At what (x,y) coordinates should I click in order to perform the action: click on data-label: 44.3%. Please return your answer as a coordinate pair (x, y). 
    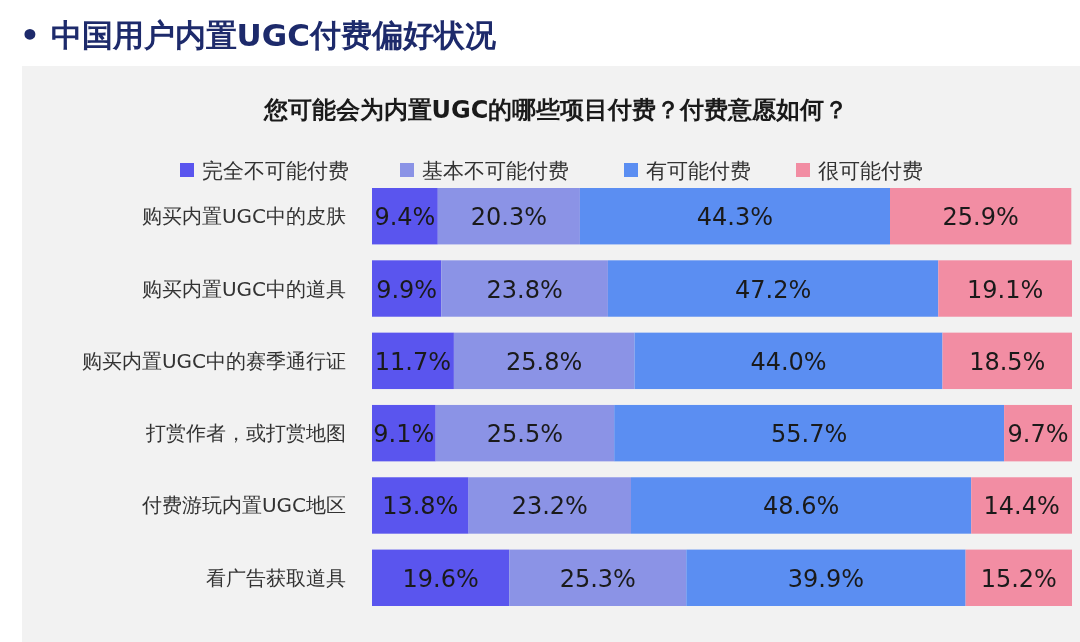
    Looking at the image, I should click on (735, 217).